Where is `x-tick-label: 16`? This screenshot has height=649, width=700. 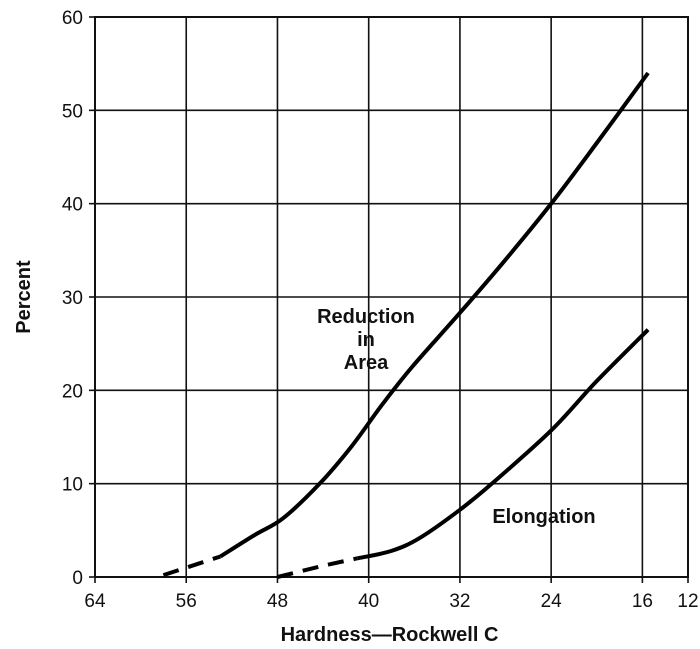 x-tick-label: 16 is located at coordinates (642, 601).